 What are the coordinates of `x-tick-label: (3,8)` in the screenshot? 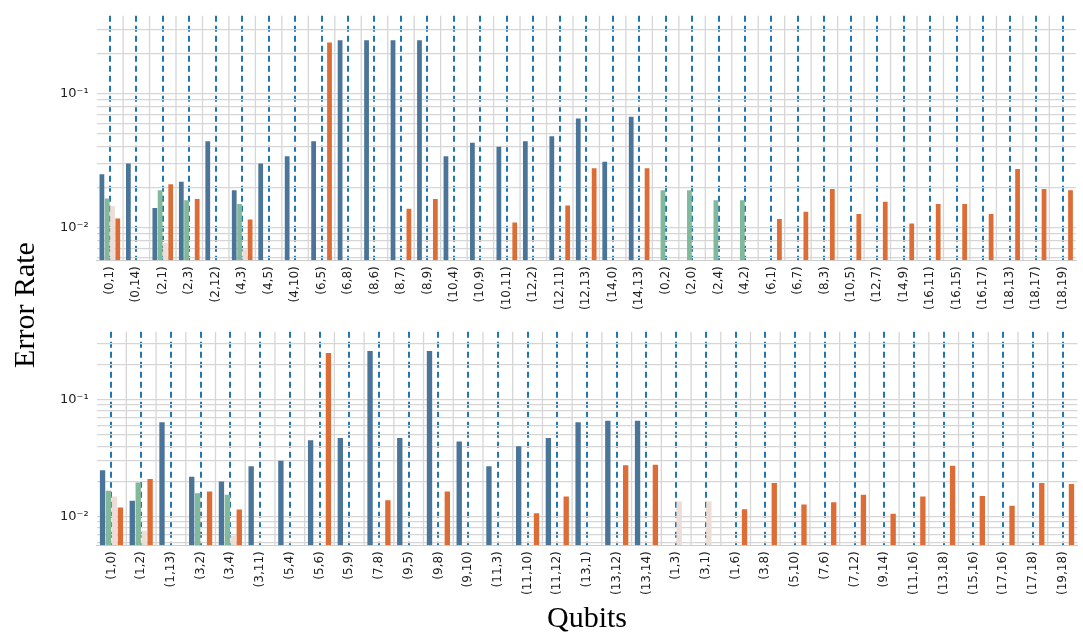 It's located at (764, 565).